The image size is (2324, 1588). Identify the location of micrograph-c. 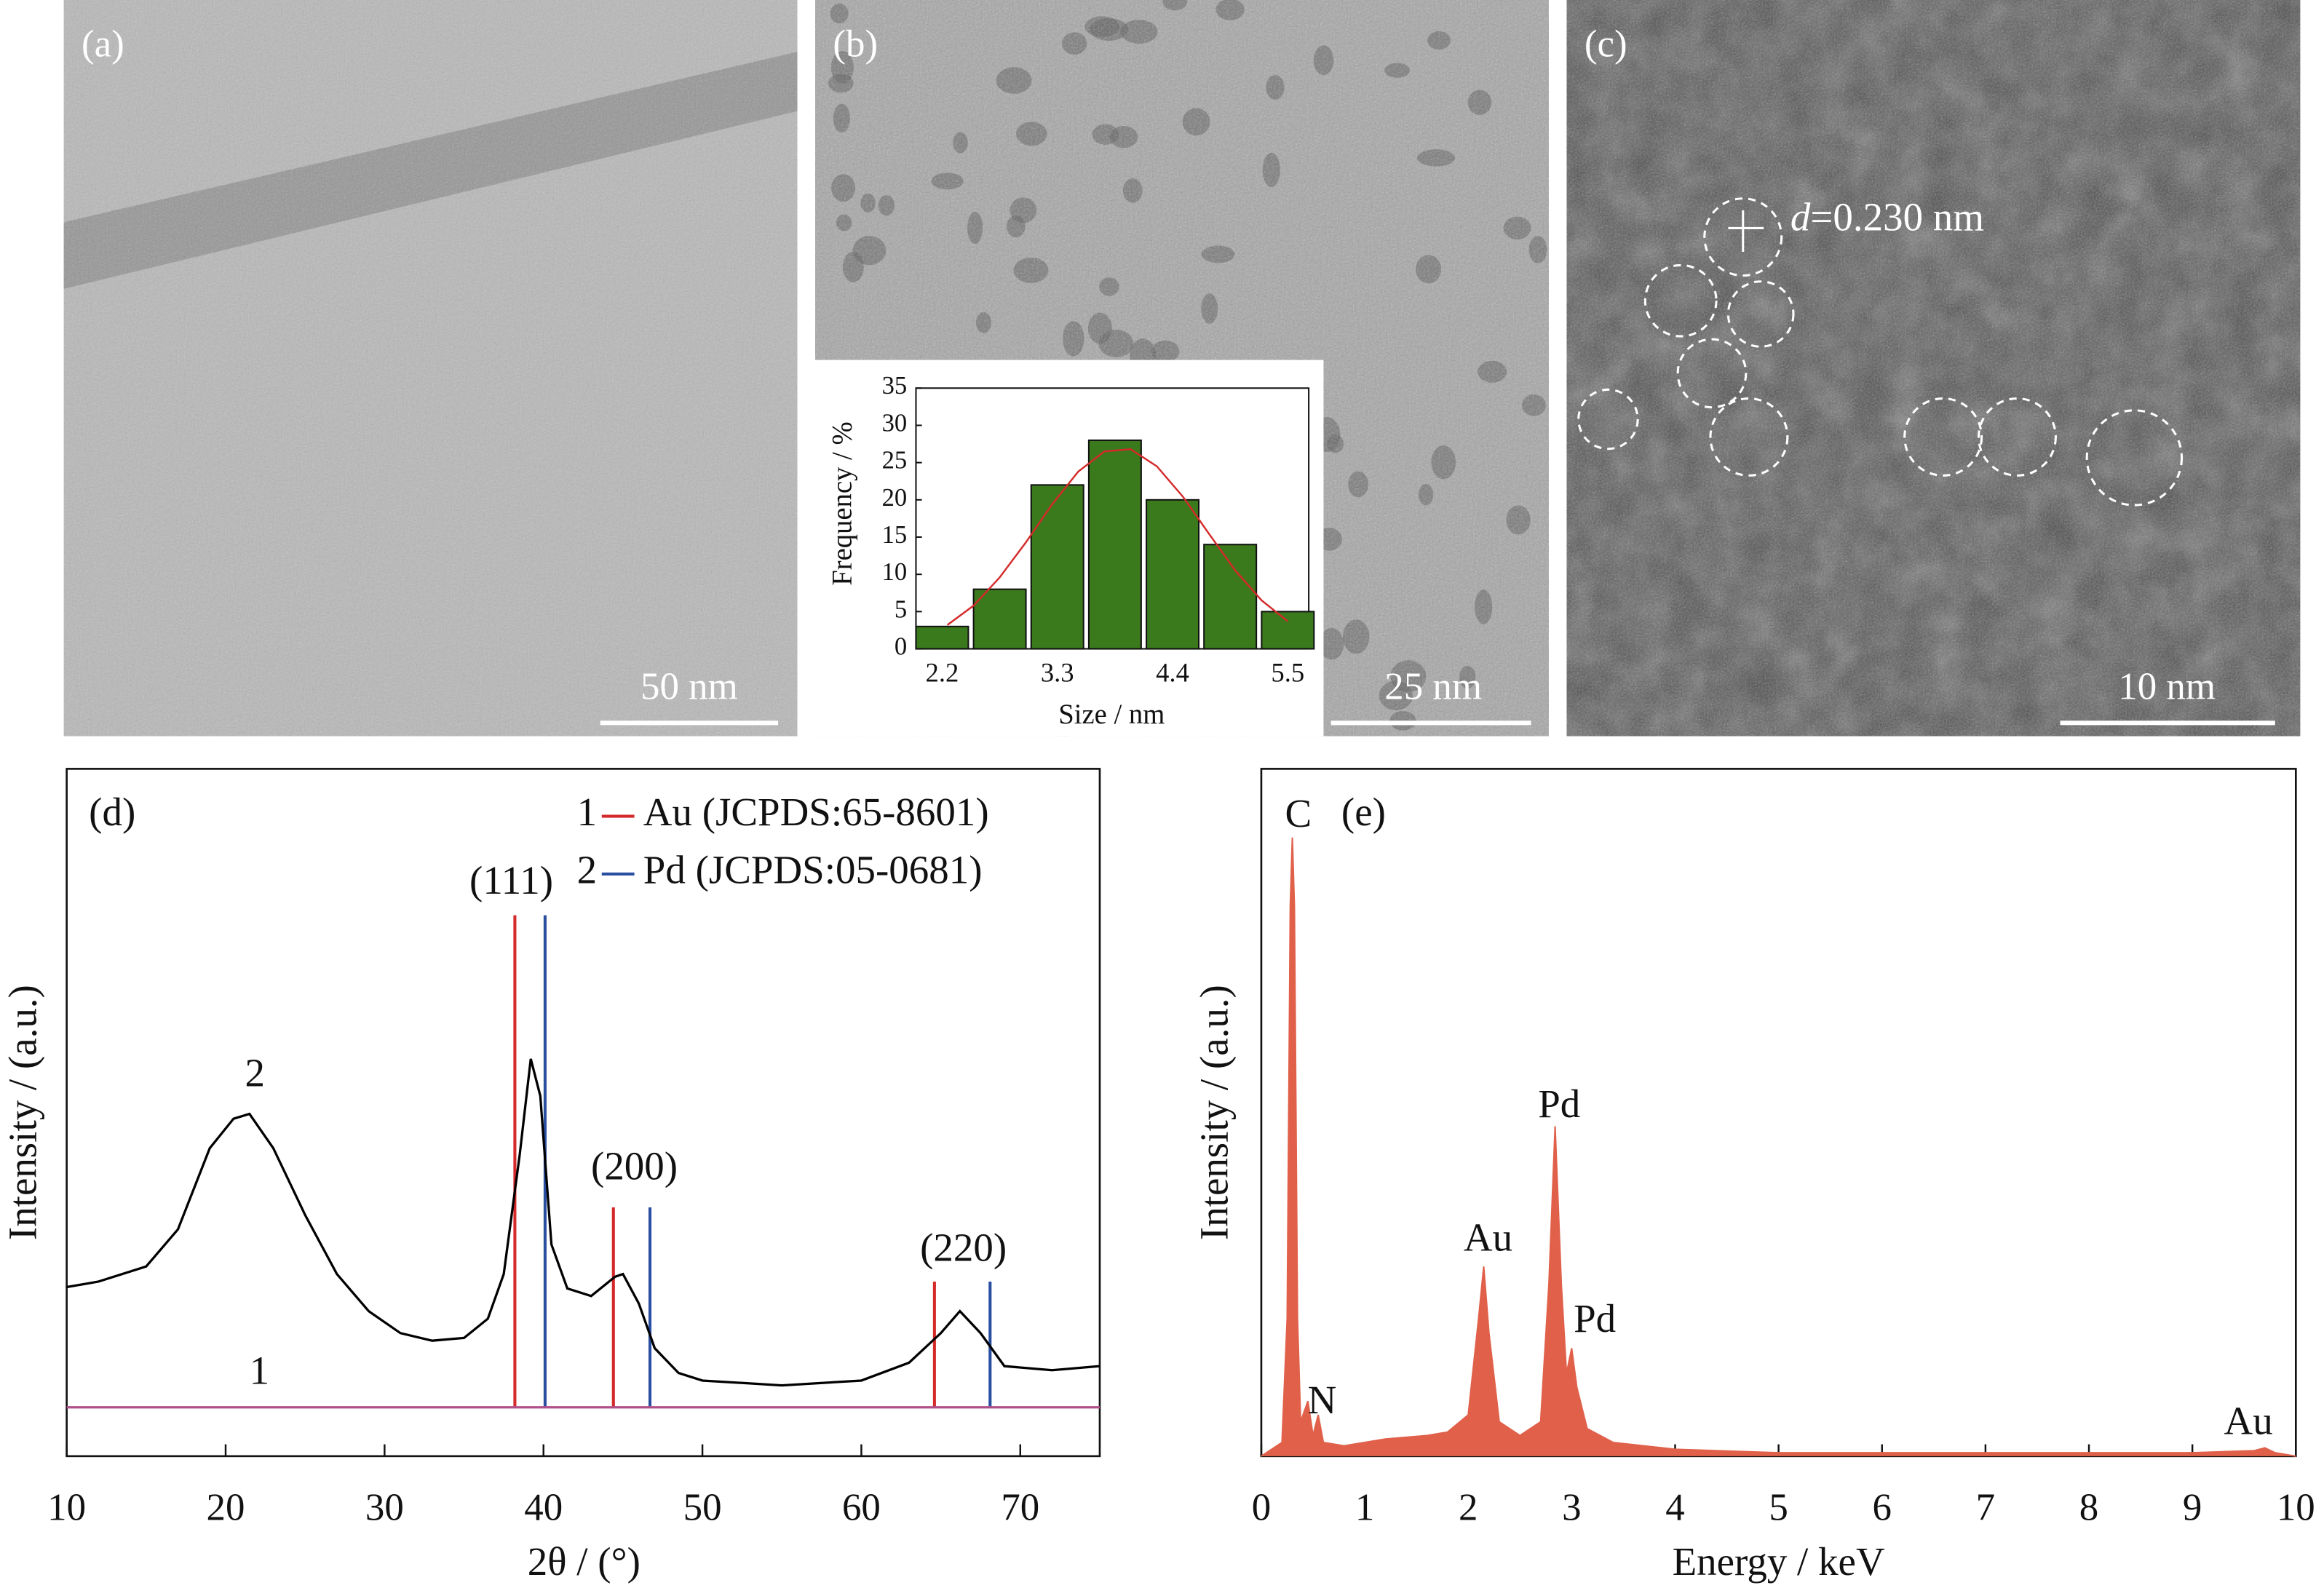
(1933, 369).